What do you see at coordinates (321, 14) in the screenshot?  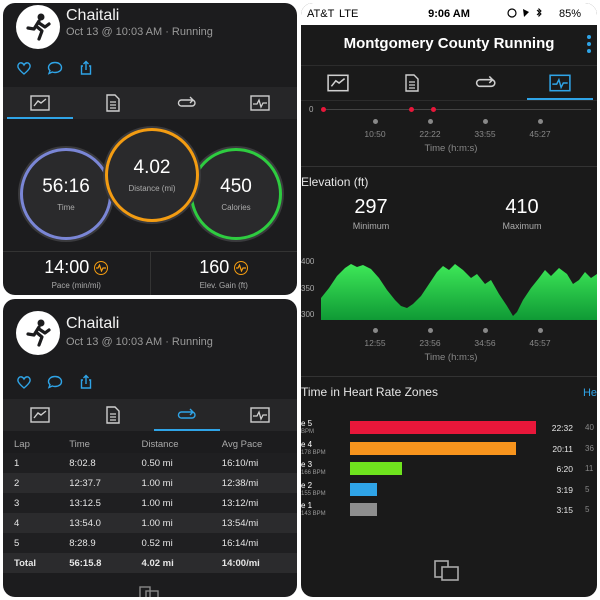 I see `carrier-label: AT&T` at bounding box center [321, 14].